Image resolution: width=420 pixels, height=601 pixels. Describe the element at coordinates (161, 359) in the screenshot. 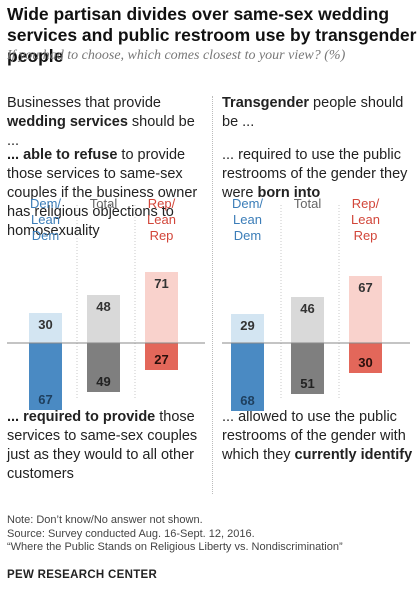

I see `bar-lower-label: 27` at that location.